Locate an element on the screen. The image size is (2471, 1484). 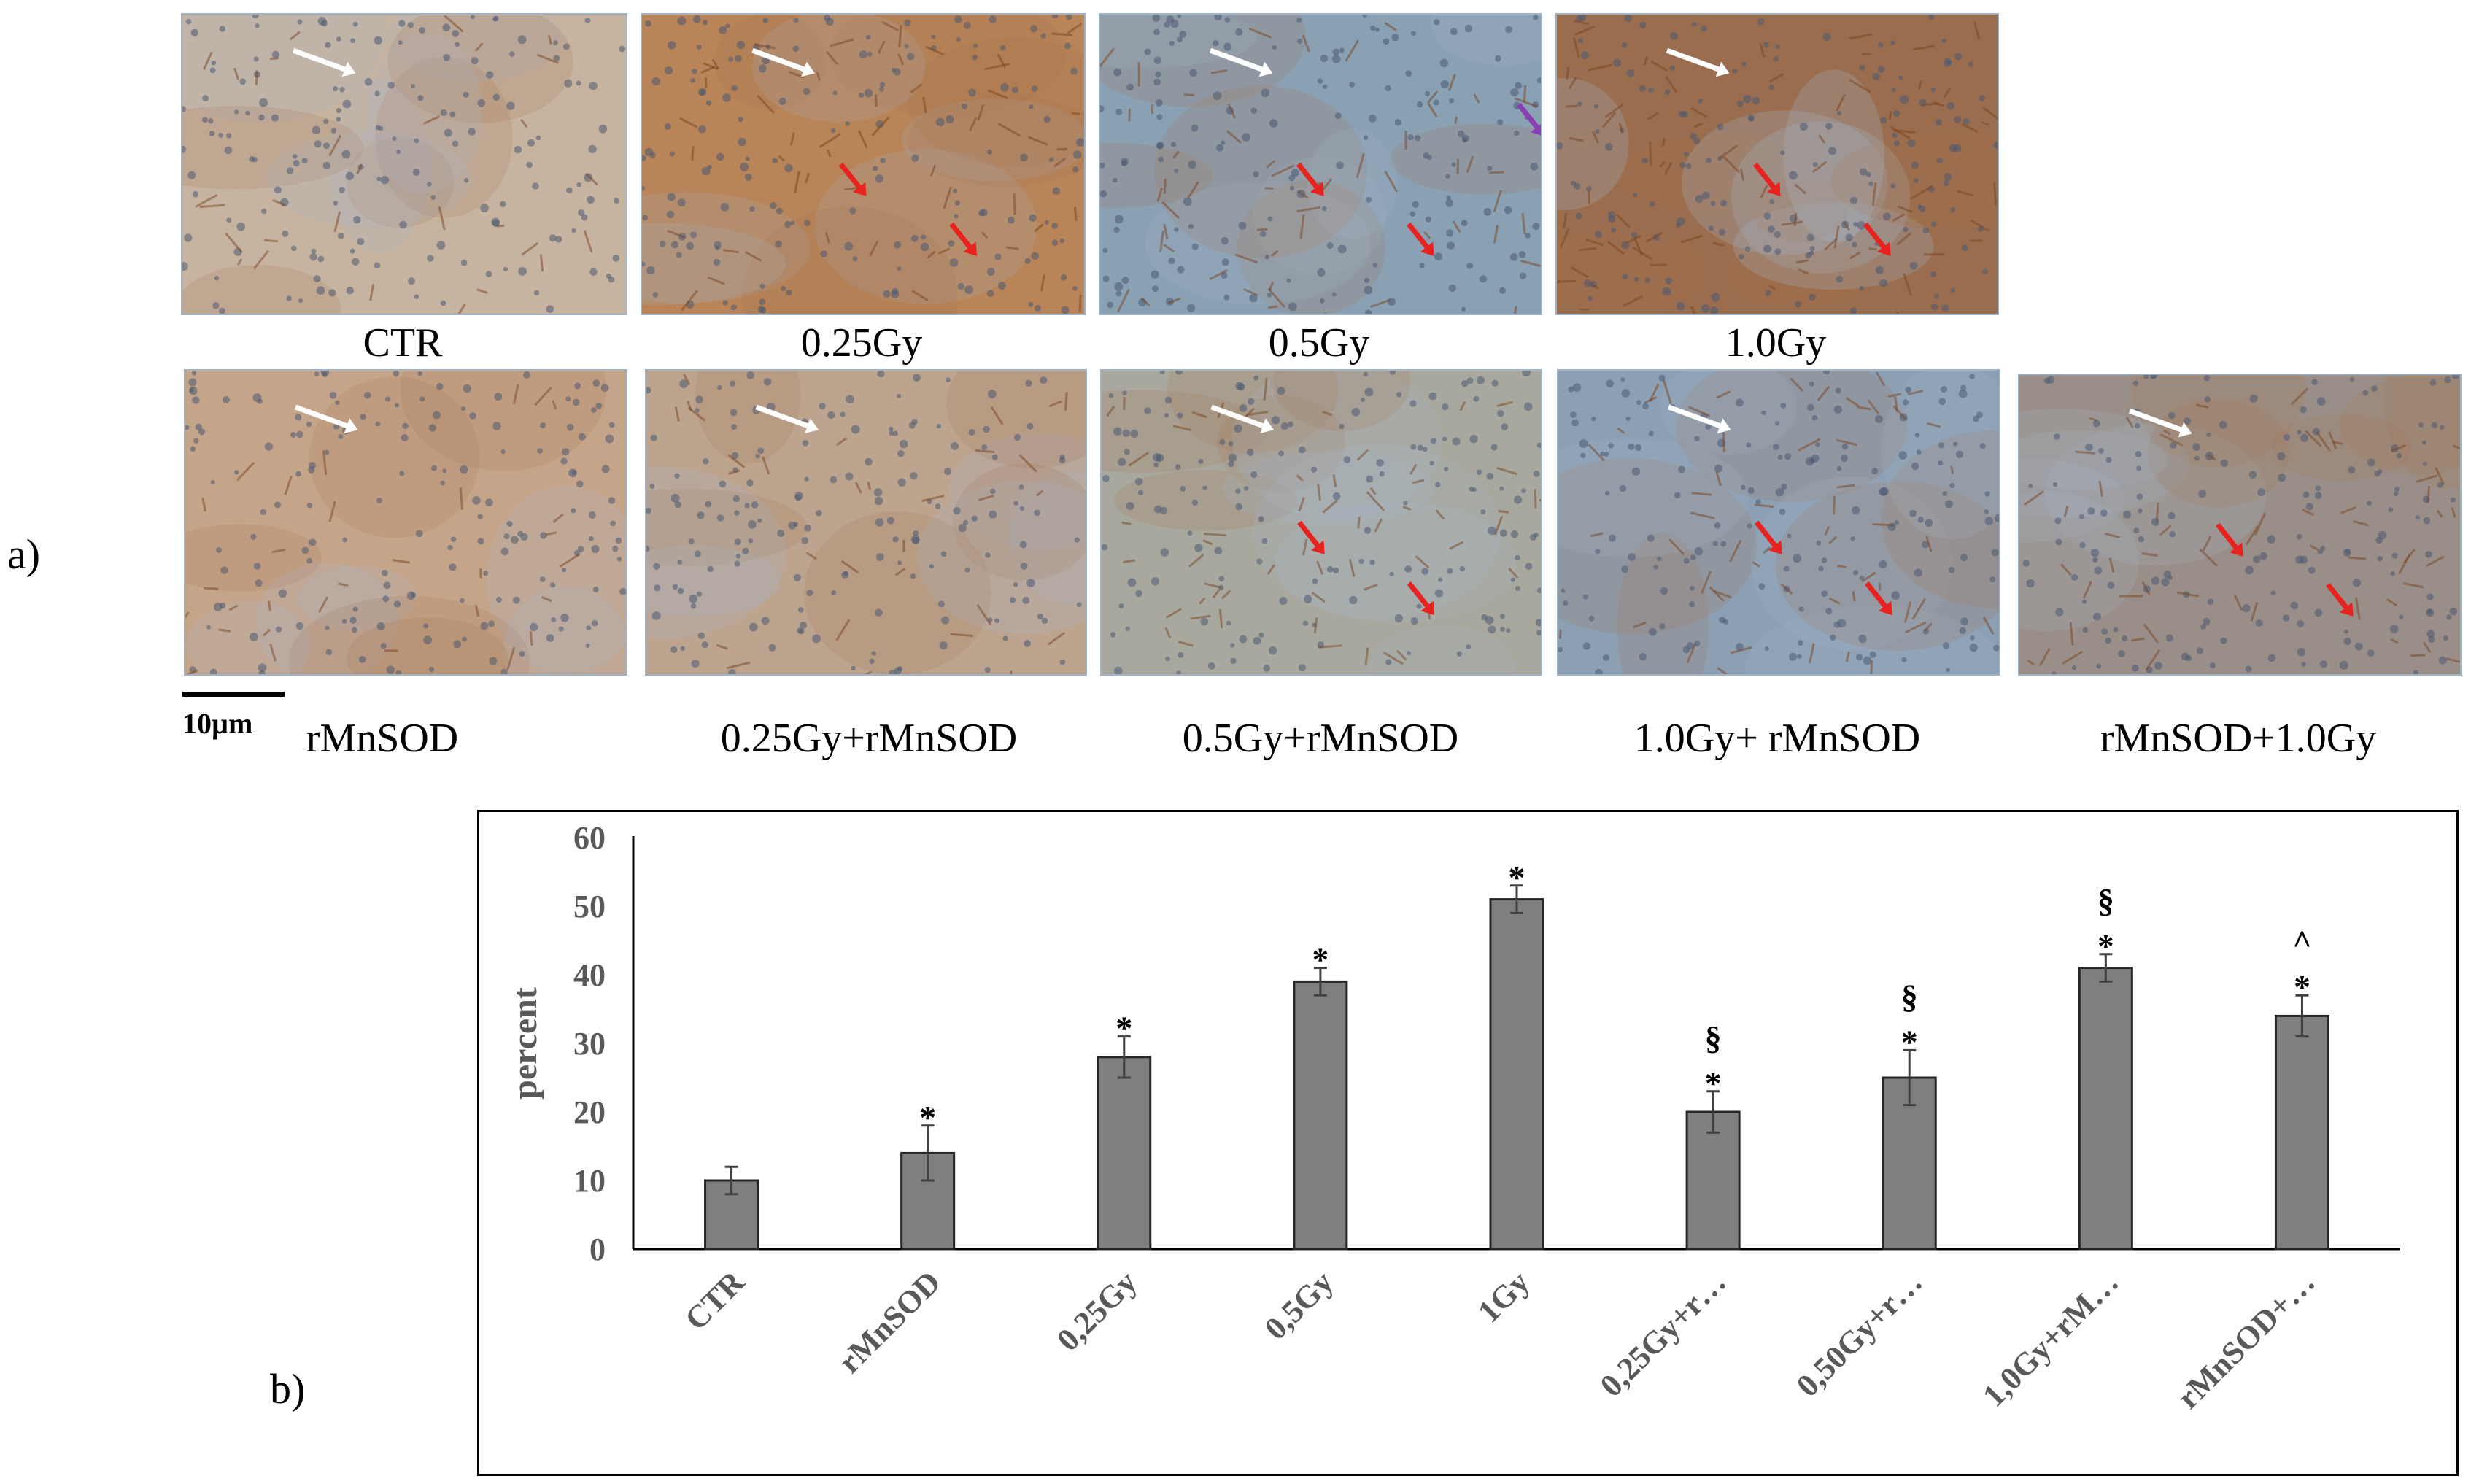
y-axis-label: percent is located at coordinates (525, 1043).